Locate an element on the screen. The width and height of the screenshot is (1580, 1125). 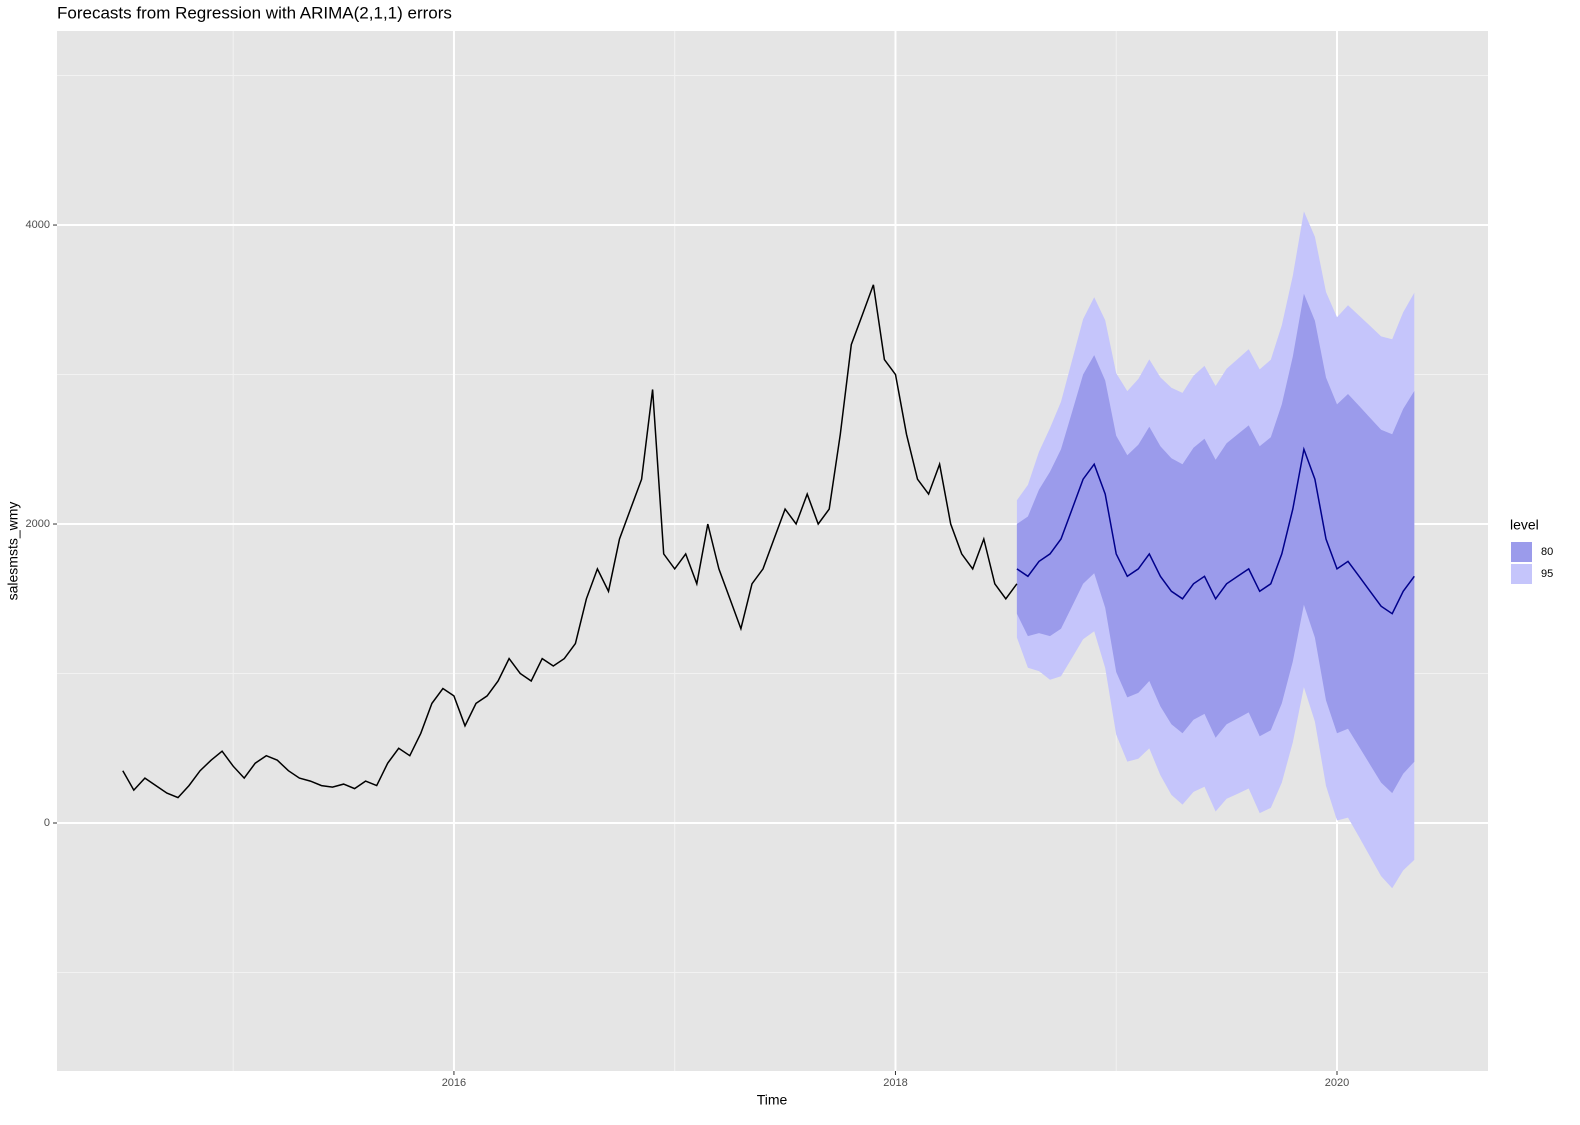
forecast-line is located at coordinates (1215, 530).